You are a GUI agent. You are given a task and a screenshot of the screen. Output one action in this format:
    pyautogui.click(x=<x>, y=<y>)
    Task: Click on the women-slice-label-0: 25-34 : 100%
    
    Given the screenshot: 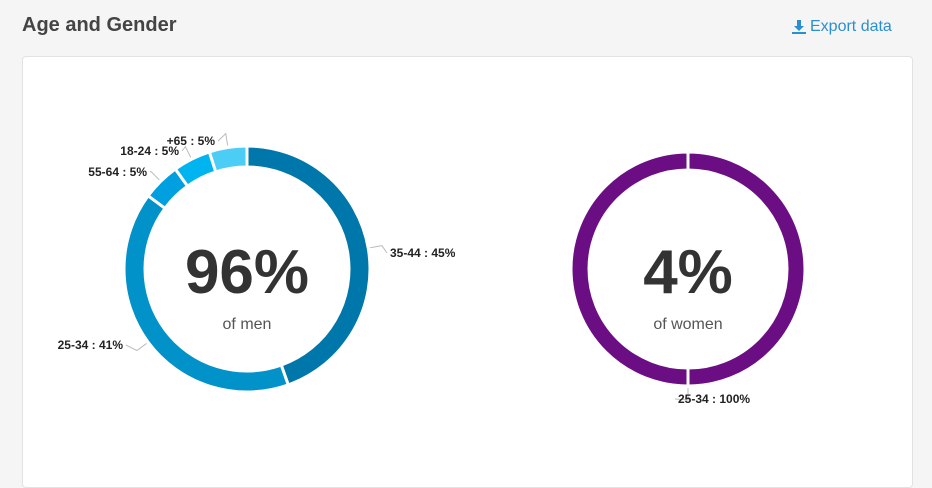 What is the action you would take?
    pyautogui.click(x=714, y=399)
    